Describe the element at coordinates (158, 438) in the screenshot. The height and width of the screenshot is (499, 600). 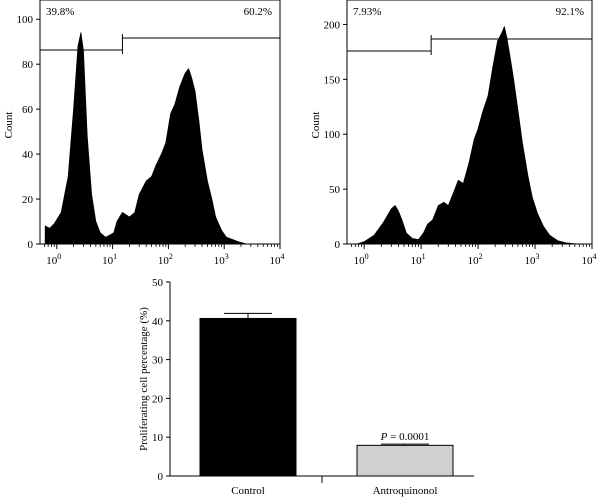
I see `y-tick-label: 10` at that location.